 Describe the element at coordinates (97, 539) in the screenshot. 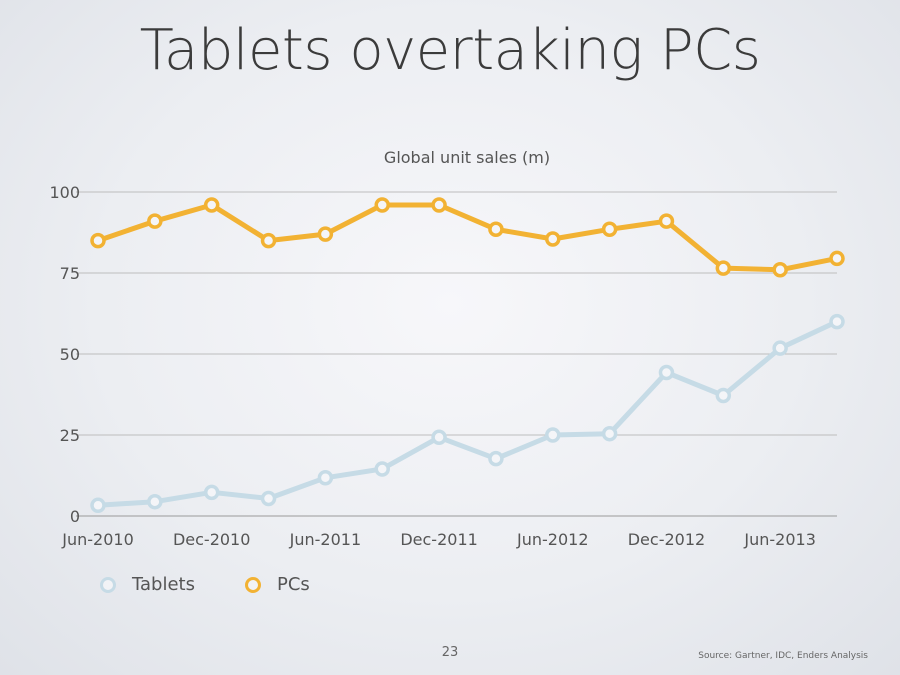

I see `x-tick-label-jun-2010: Jun-2010` at that location.